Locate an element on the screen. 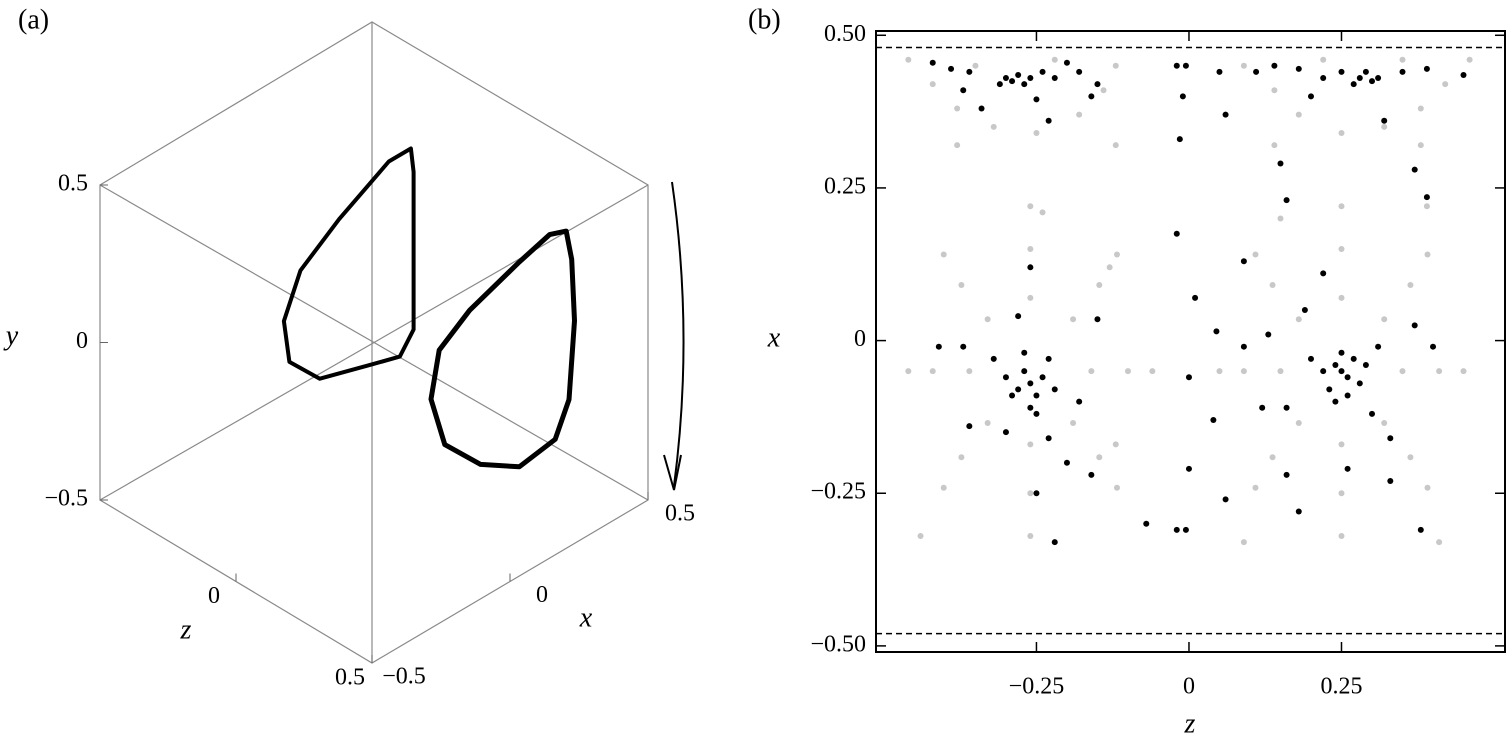  y-tick-label: −0.25 is located at coordinates (838, 492).